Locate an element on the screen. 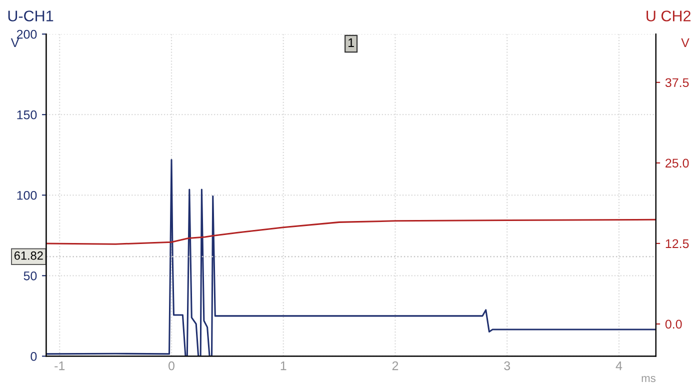 This screenshot has height=383, width=700. y-tick-label: 0 is located at coordinates (33, 356).